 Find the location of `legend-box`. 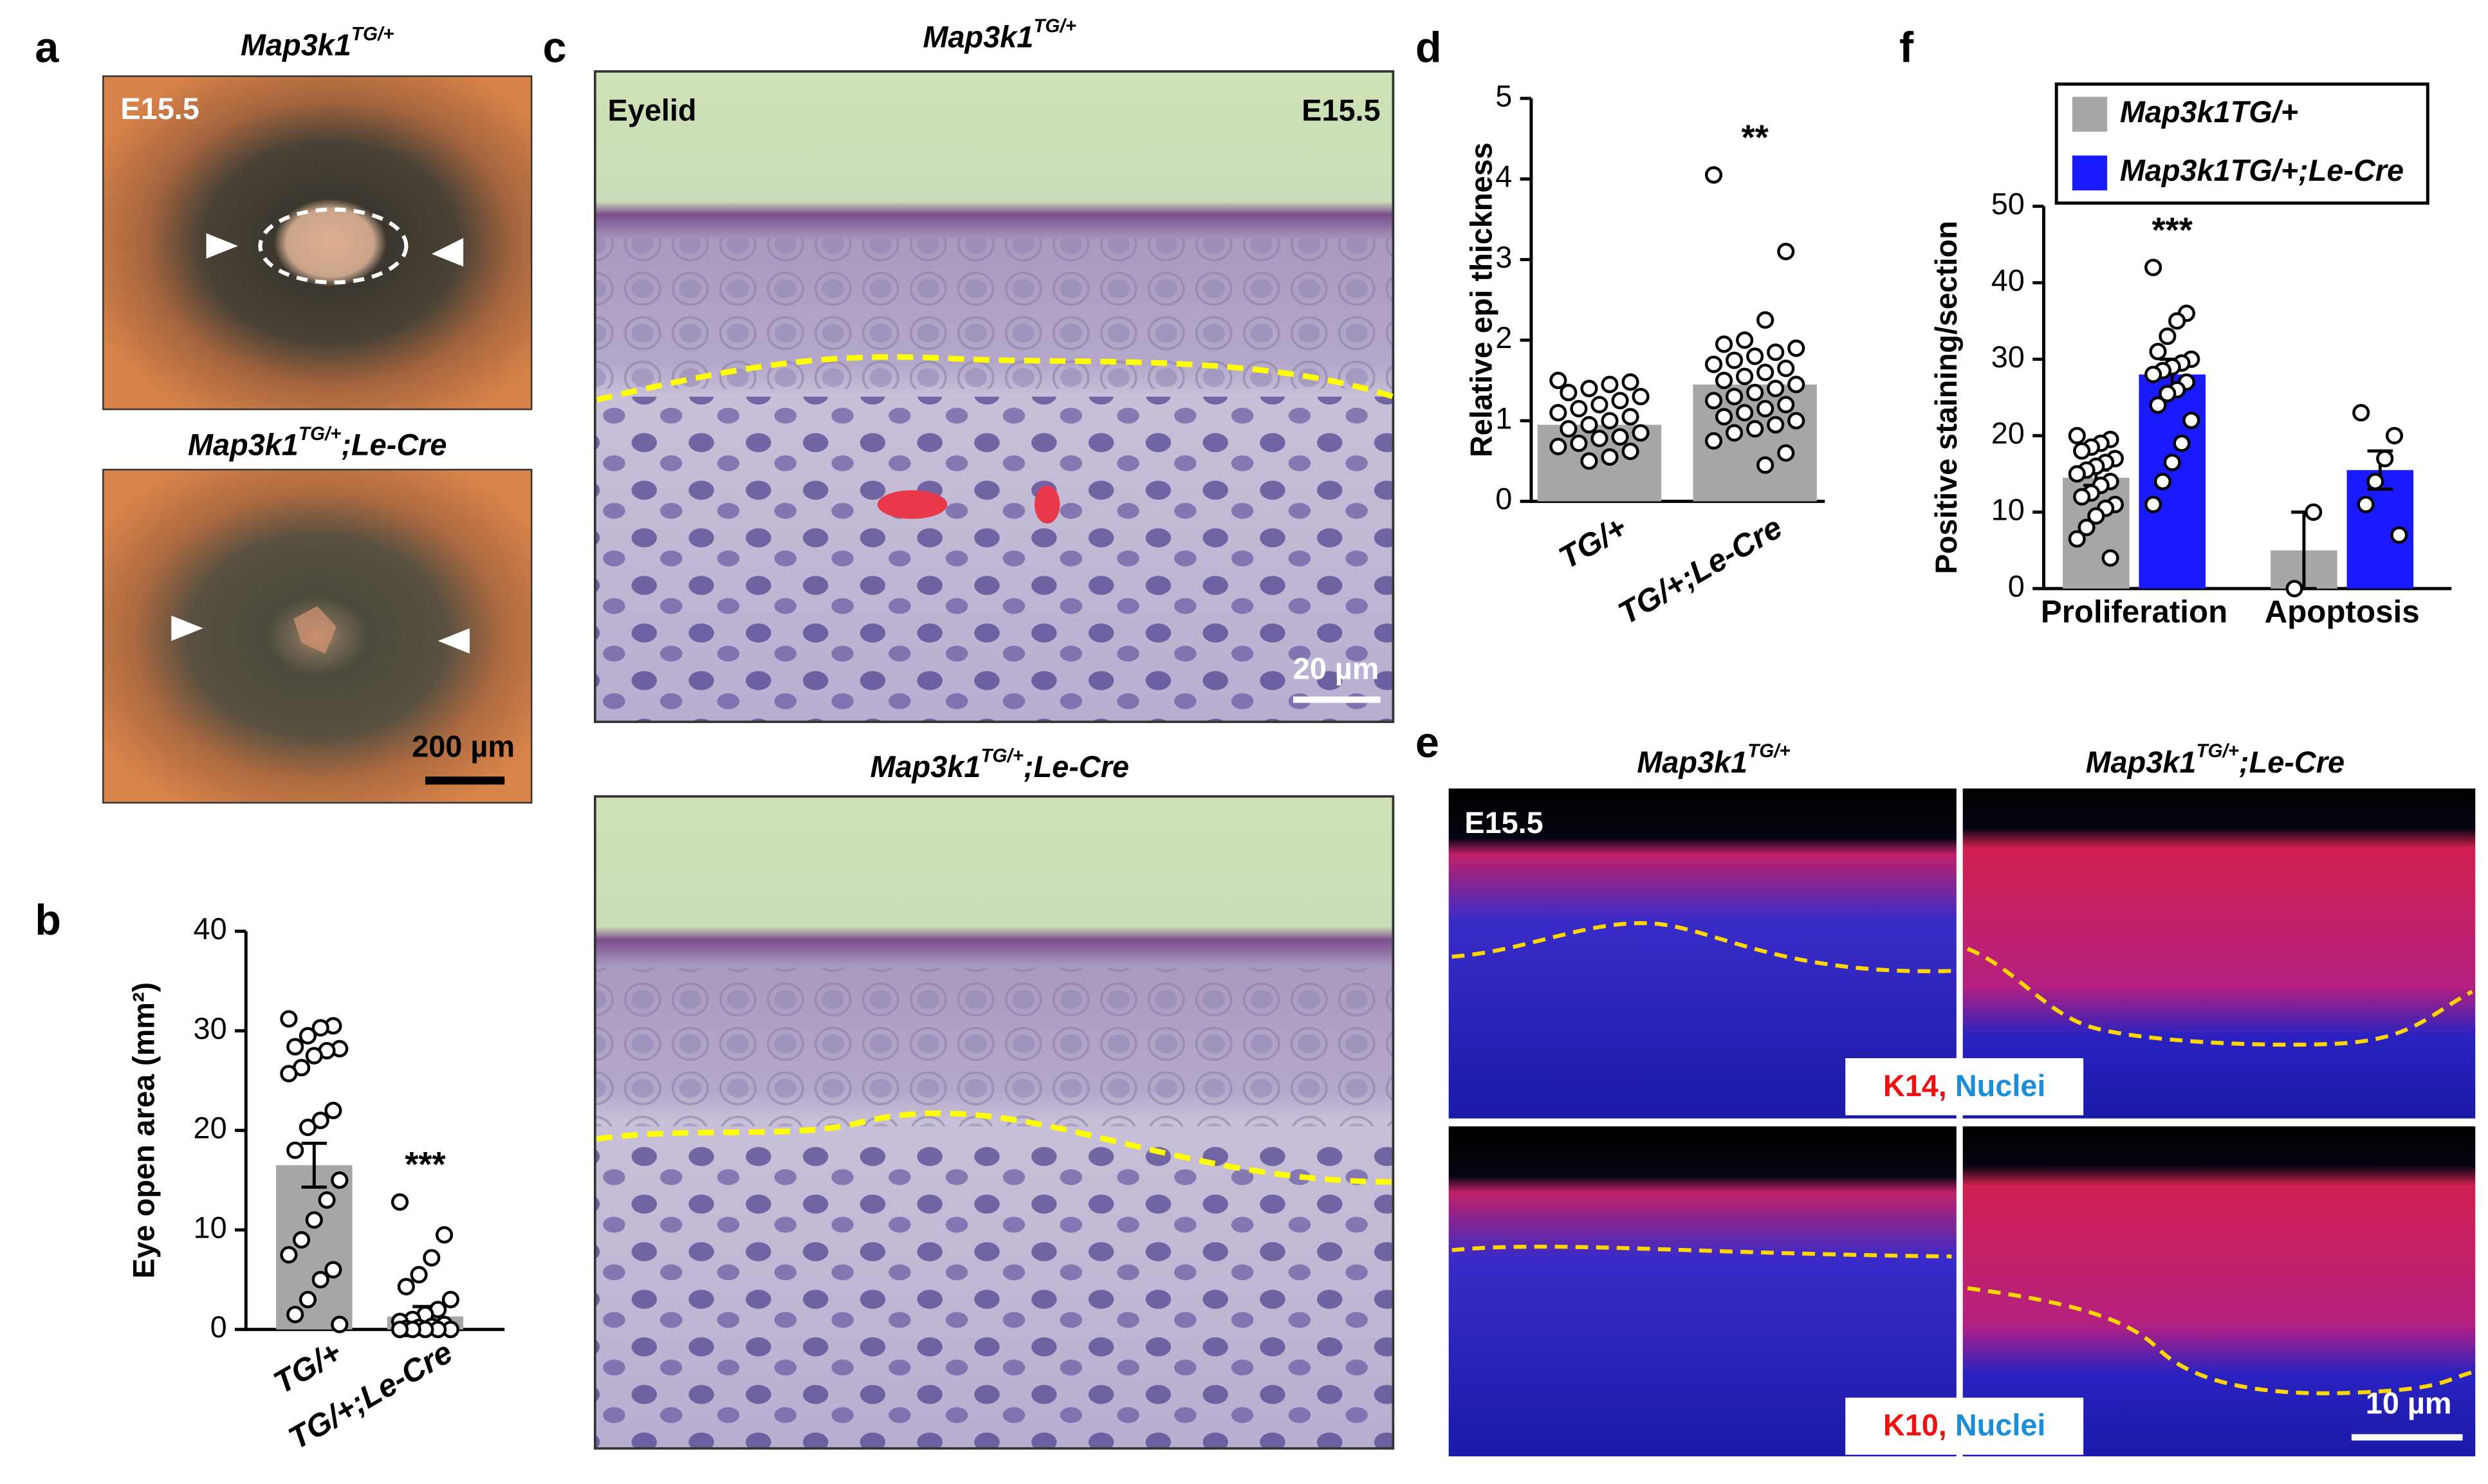

legend-box is located at coordinates (2241, 144).